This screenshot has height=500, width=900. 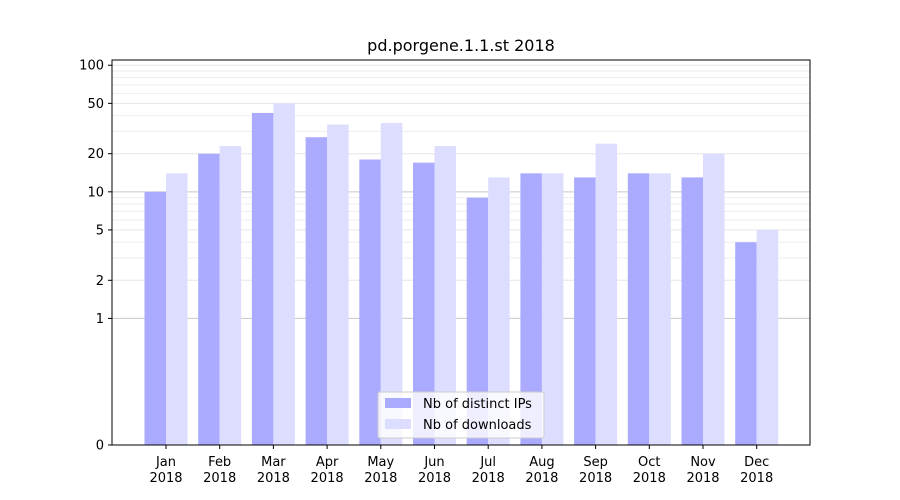 I want to click on x-tick-label: Jun 2018, so click(x=434, y=470).